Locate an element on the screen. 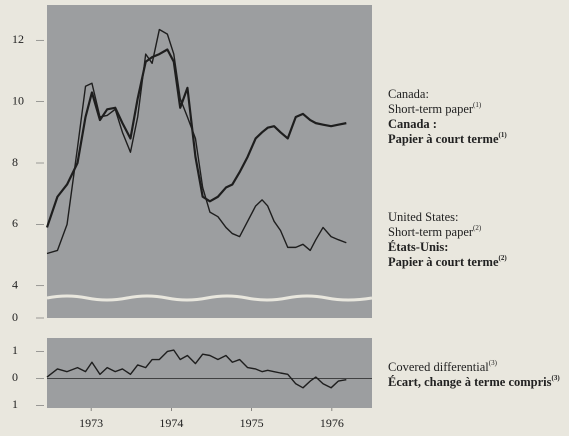  legend-label: Canada : is located at coordinates (412, 124).